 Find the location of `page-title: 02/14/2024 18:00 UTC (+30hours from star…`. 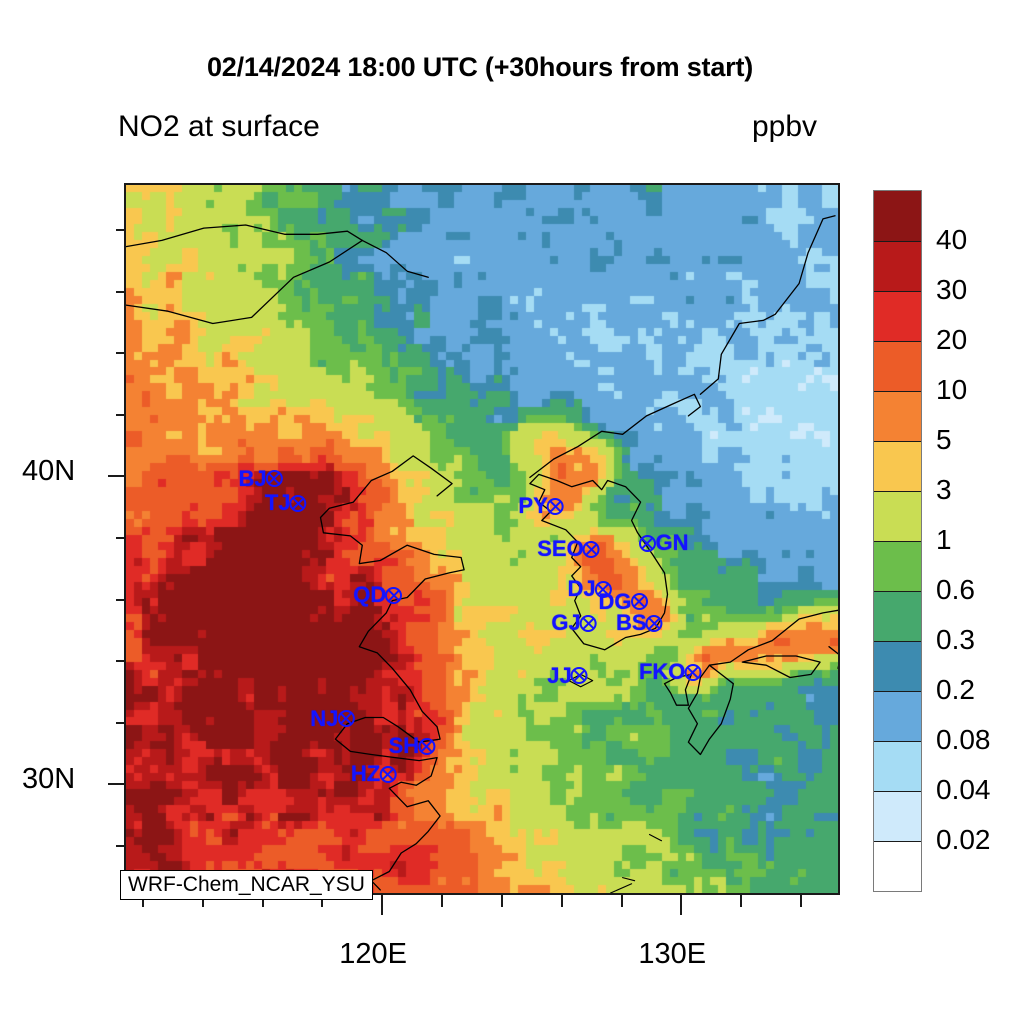

page-title: 02/14/2024 18:00 UTC (+30hours from star… is located at coordinates (480, 67).